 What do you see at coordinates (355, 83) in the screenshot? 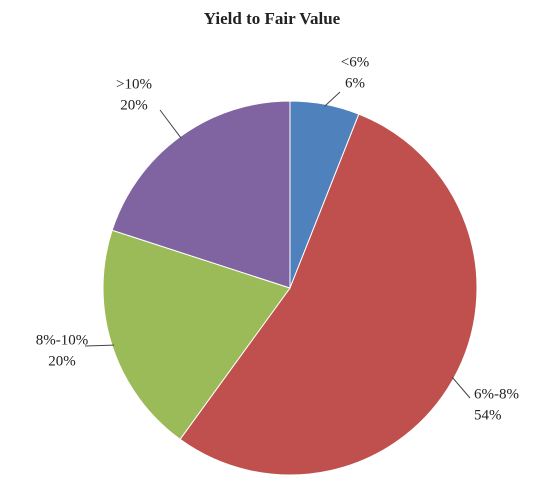
I see `slice-value-label: 6%` at bounding box center [355, 83].